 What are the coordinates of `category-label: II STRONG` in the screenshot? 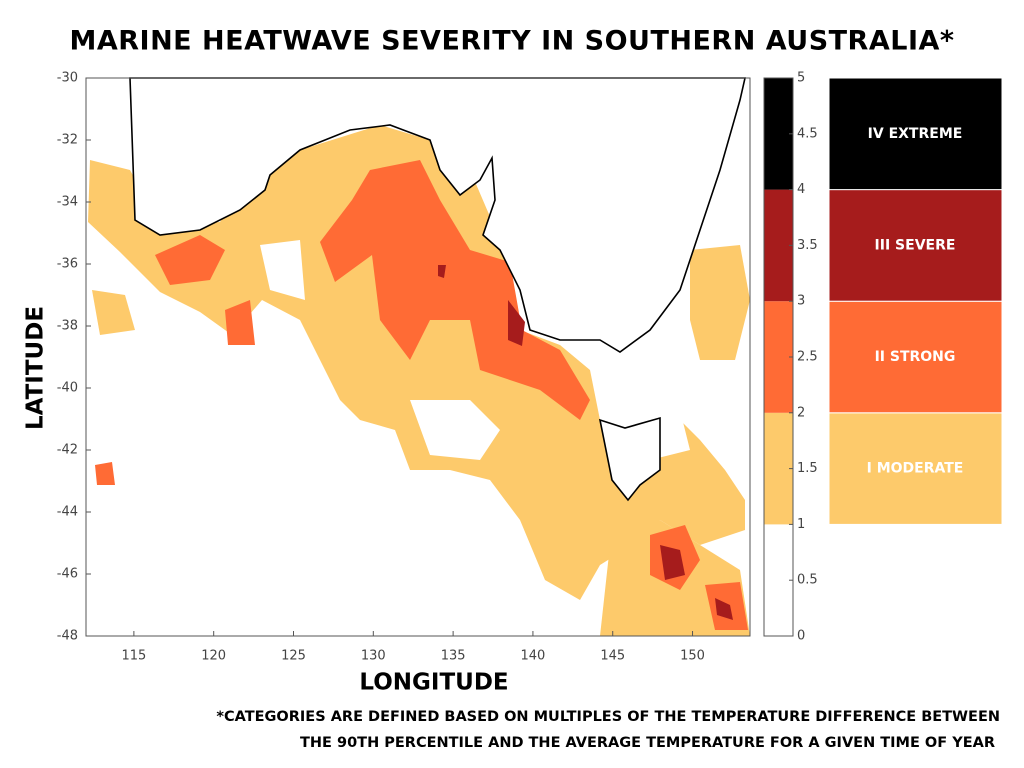 It's located at (915, 357).